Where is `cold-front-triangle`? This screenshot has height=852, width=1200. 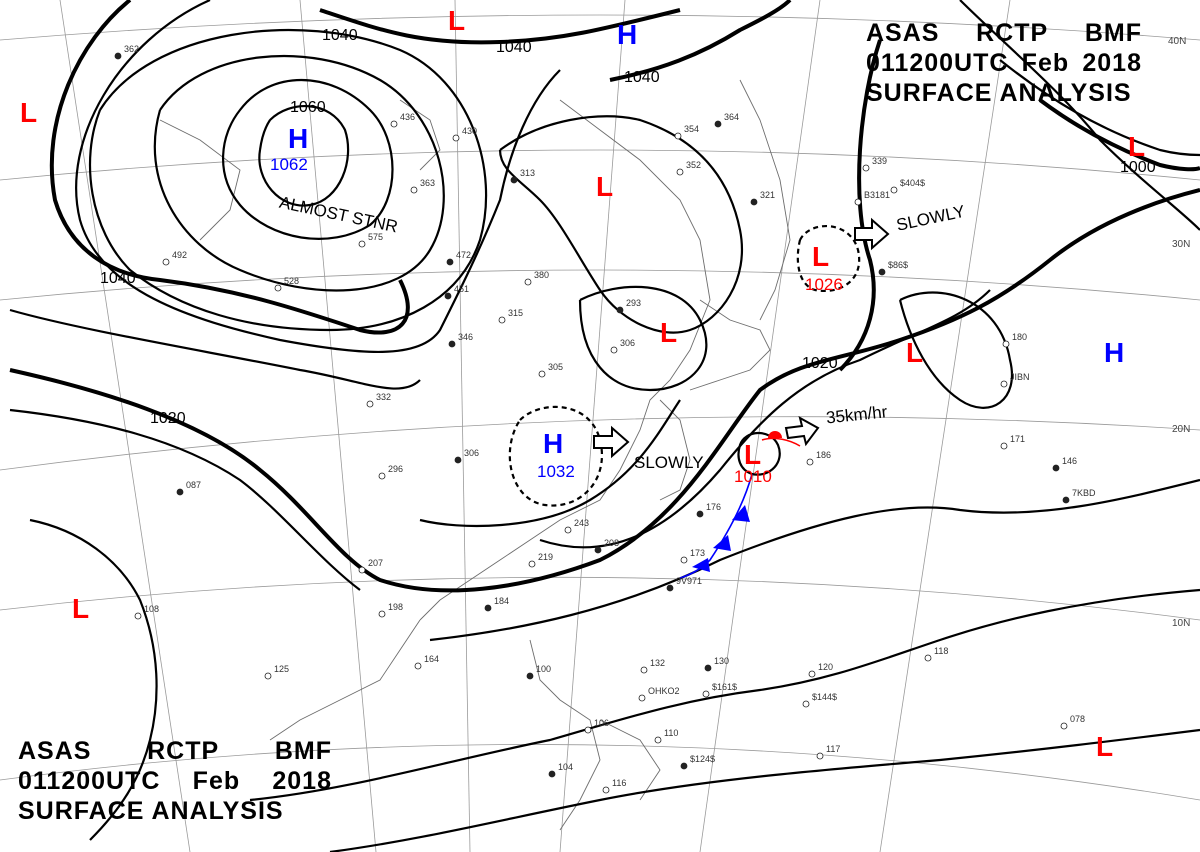
cold-front-triangle is located at coordinates (701, 565).